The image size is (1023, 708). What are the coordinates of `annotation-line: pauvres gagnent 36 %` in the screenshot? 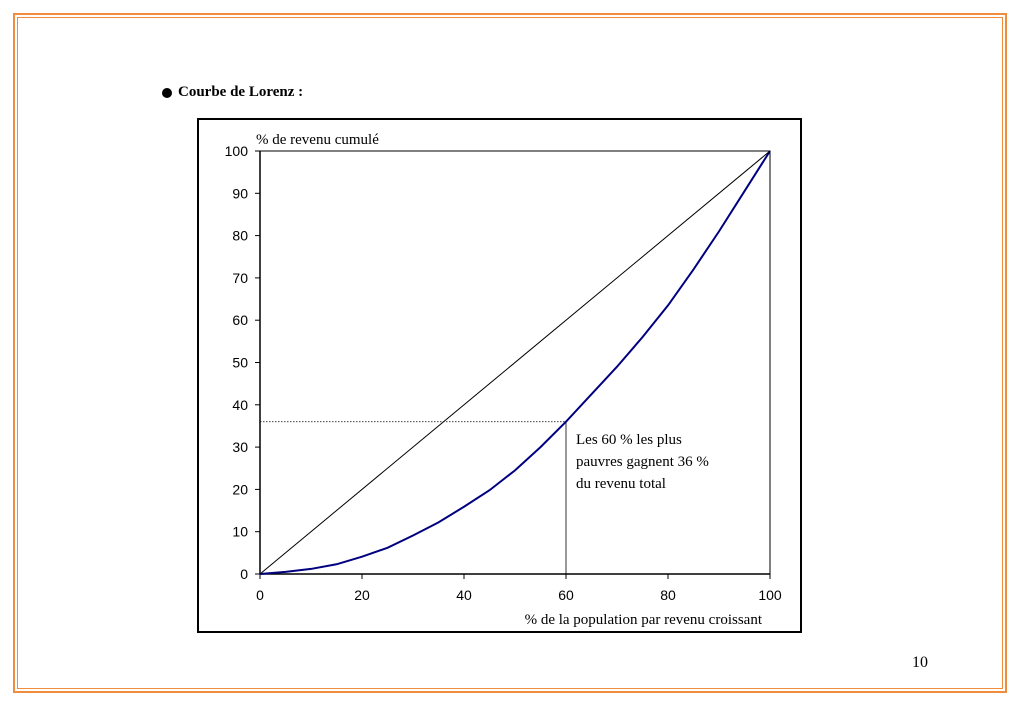 It's located at (642, 462).